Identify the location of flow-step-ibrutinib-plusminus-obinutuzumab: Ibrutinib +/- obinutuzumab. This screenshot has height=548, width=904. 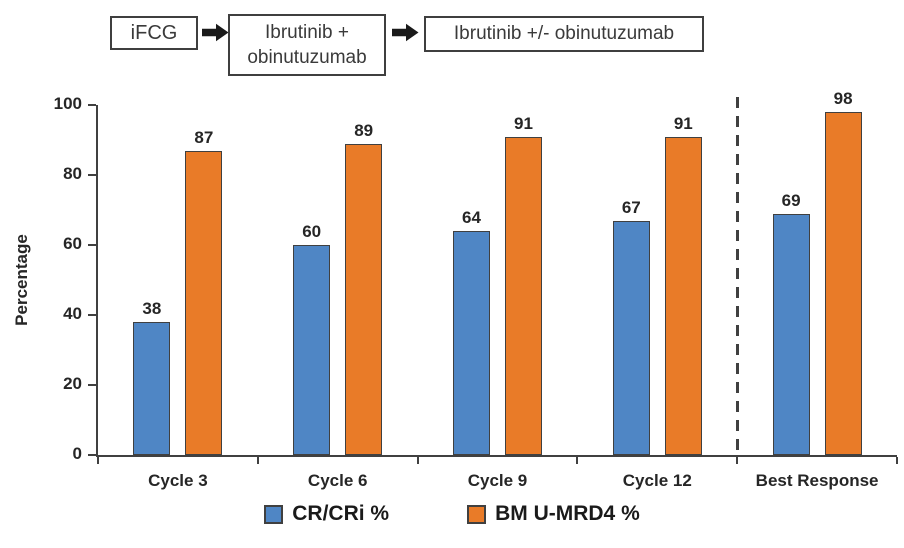
(564, 34).